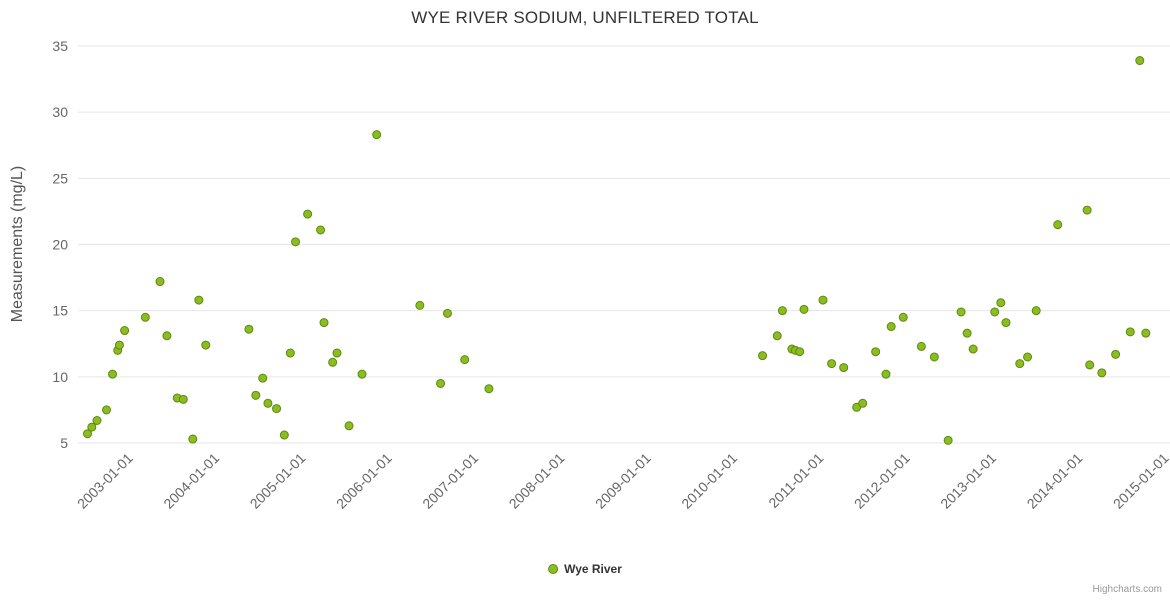 The image size is (1170, 600). I want to click on y-tick-label: 35, so click(60, 46).